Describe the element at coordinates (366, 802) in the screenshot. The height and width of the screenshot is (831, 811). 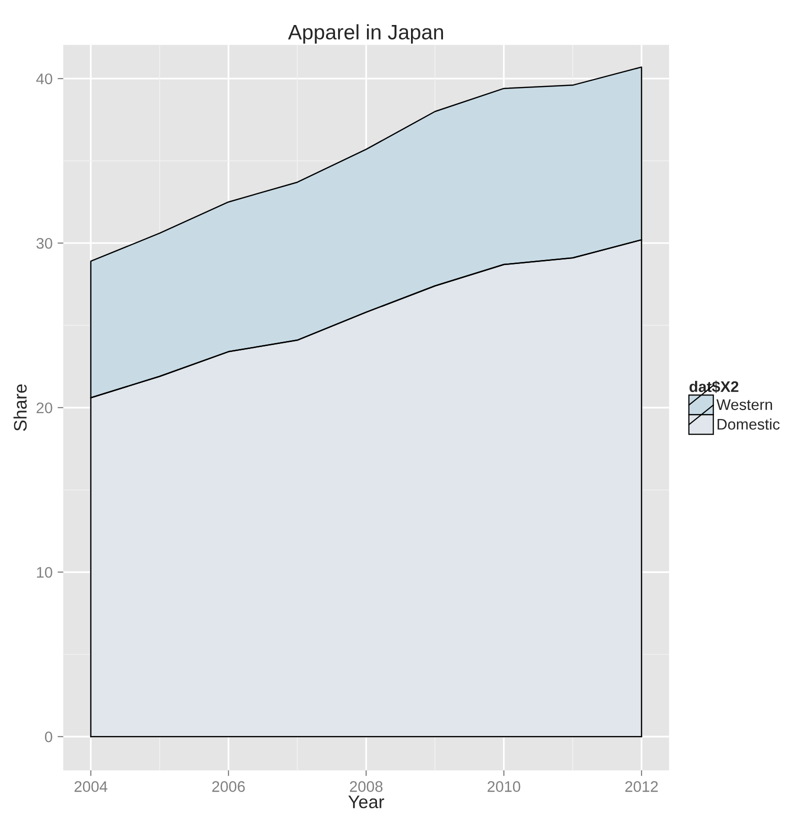
I see `x-axis-title: Year` at that location.